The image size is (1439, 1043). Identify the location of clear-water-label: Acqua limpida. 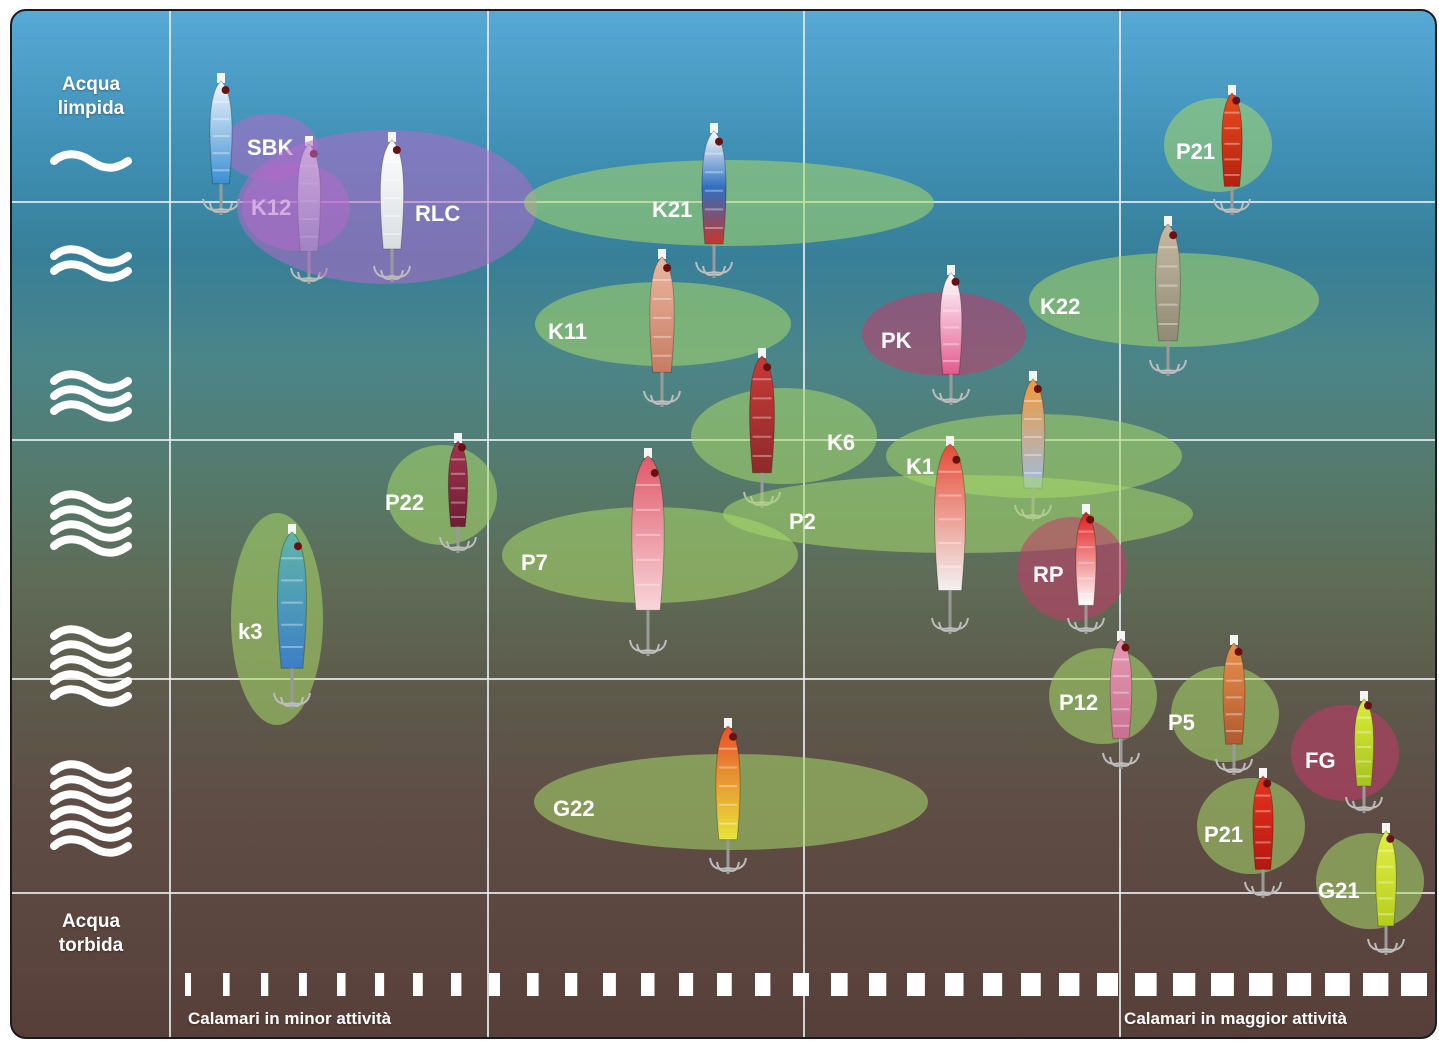
(91, 96).